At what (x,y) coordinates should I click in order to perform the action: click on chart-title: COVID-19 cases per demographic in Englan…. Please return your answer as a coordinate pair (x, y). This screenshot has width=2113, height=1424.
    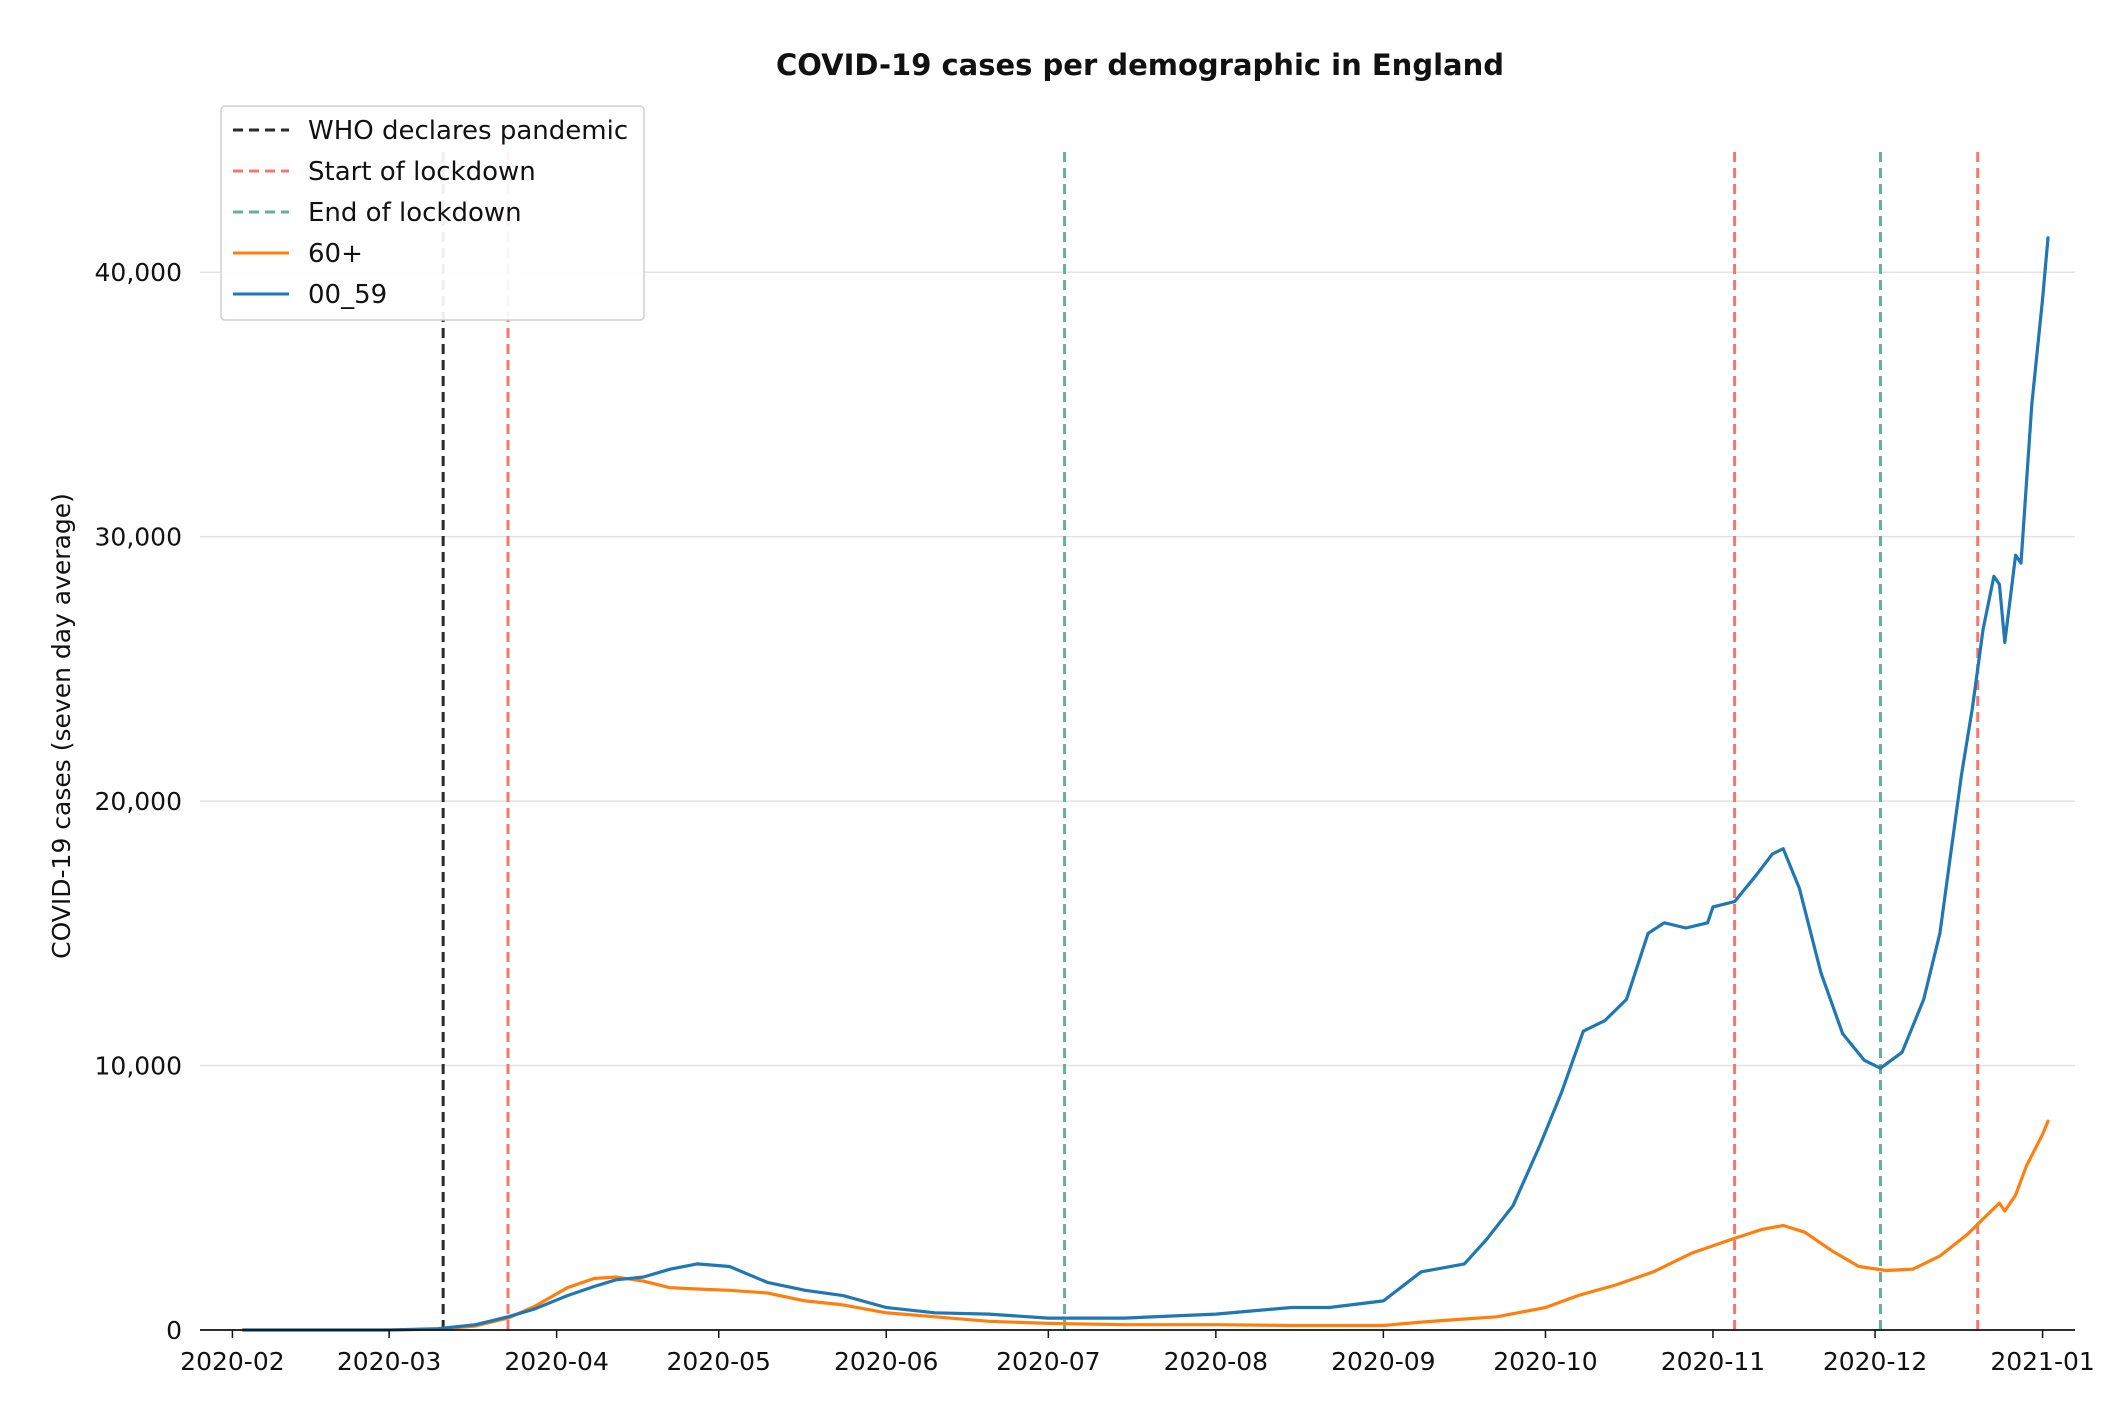
    Looking at the image, I should click on (1140, 65).